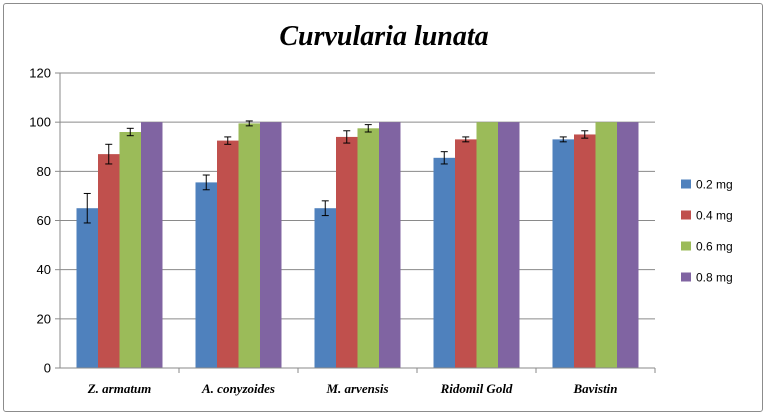 The width and height of the screenshot is (768, 417). Describe the element at coordinates (594, 388) in the screenshot. I see `x-tick-label: Bavistin` at that location.